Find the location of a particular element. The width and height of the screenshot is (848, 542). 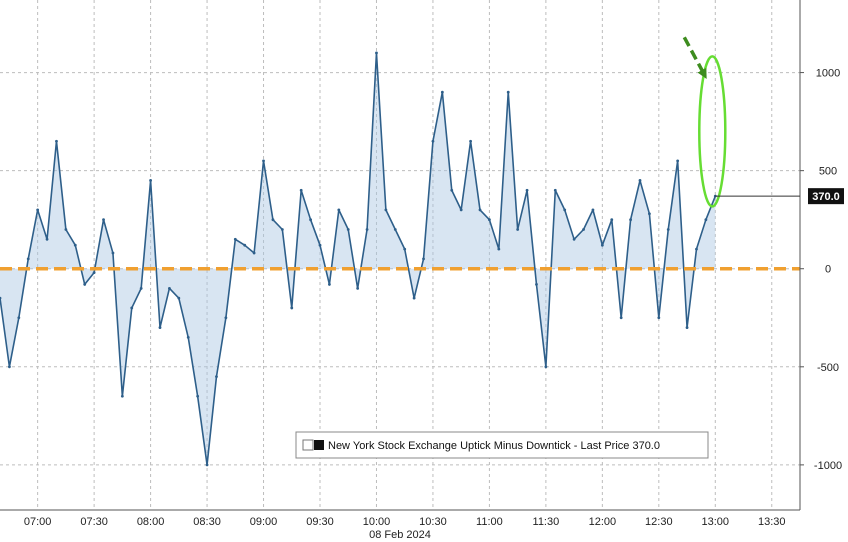

x-tick-label: 12:30 is located at coordinates (659, 522).